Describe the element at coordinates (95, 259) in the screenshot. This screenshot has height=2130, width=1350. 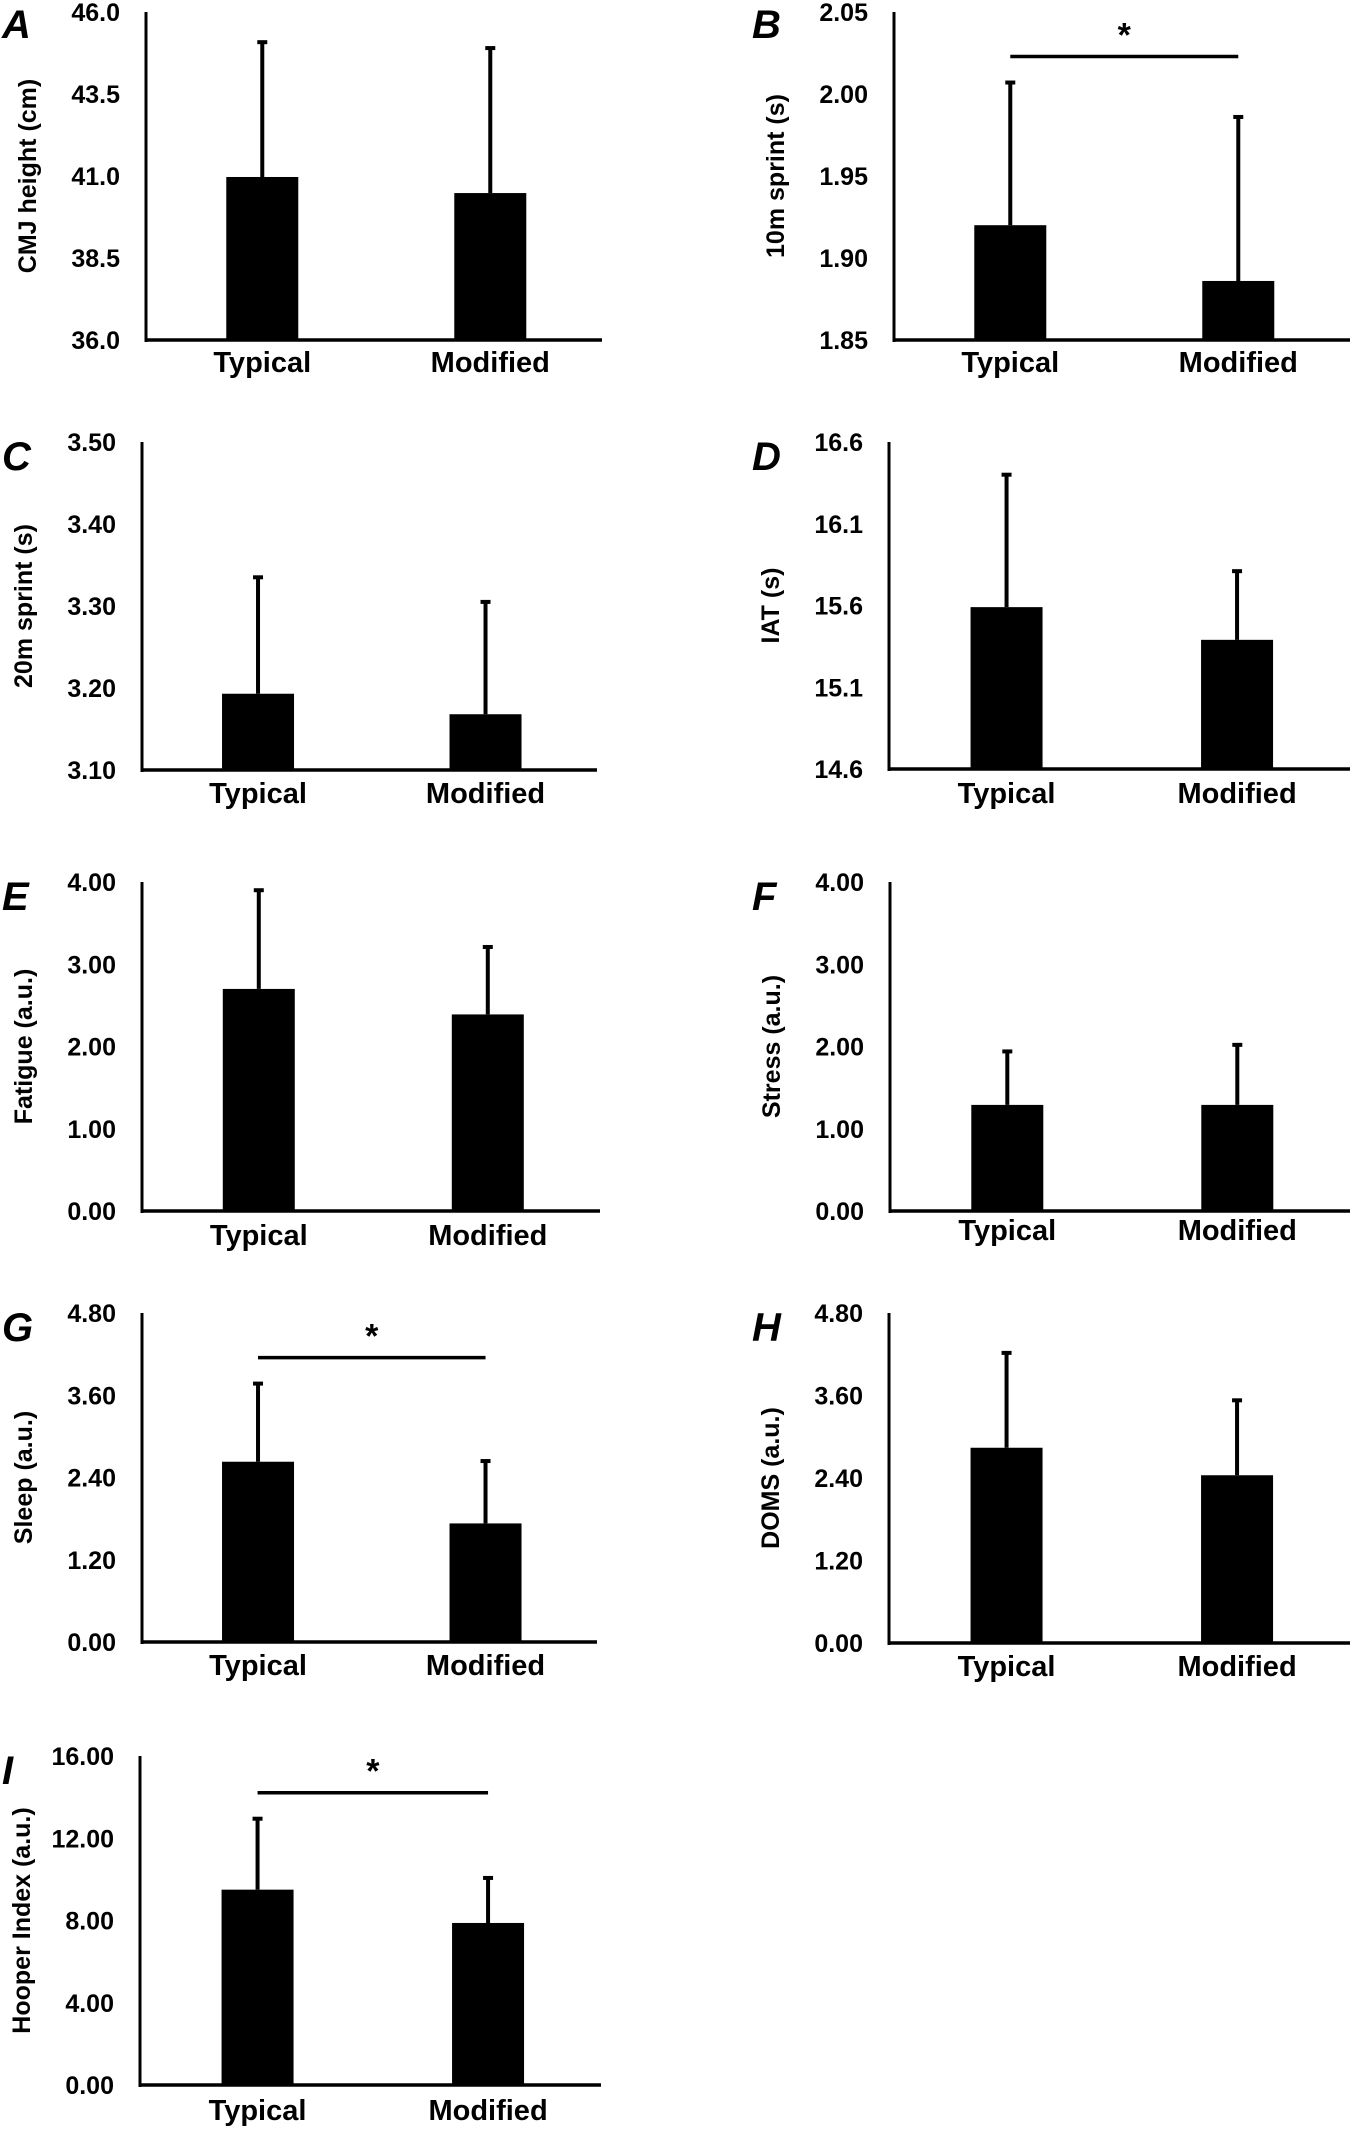
I see `y-tick-label: 38.5` at that location.